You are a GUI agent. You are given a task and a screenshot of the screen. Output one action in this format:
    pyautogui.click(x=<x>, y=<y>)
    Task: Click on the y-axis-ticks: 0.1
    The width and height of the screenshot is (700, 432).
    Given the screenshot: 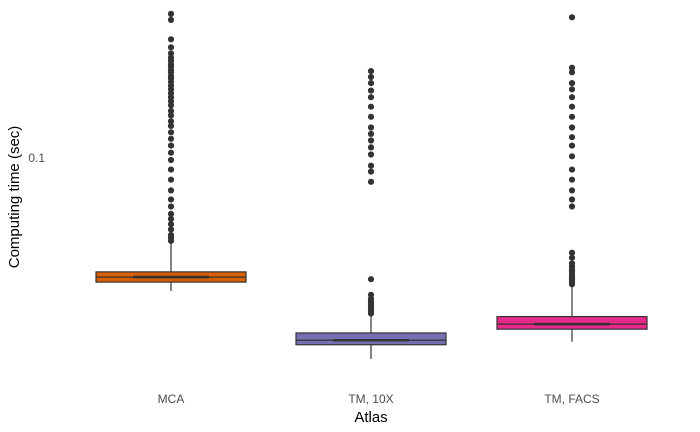 What is the action you would take?
    pyautogui.click(x=36, y=158)
    